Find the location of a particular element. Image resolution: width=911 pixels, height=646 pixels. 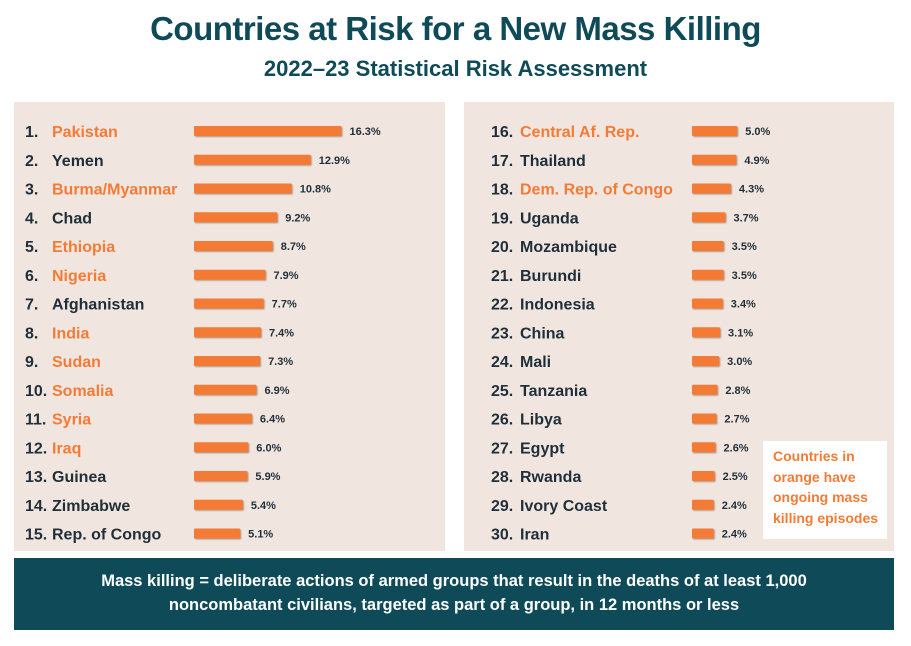

legend-line: orange have is located at coordinates (814, 476).